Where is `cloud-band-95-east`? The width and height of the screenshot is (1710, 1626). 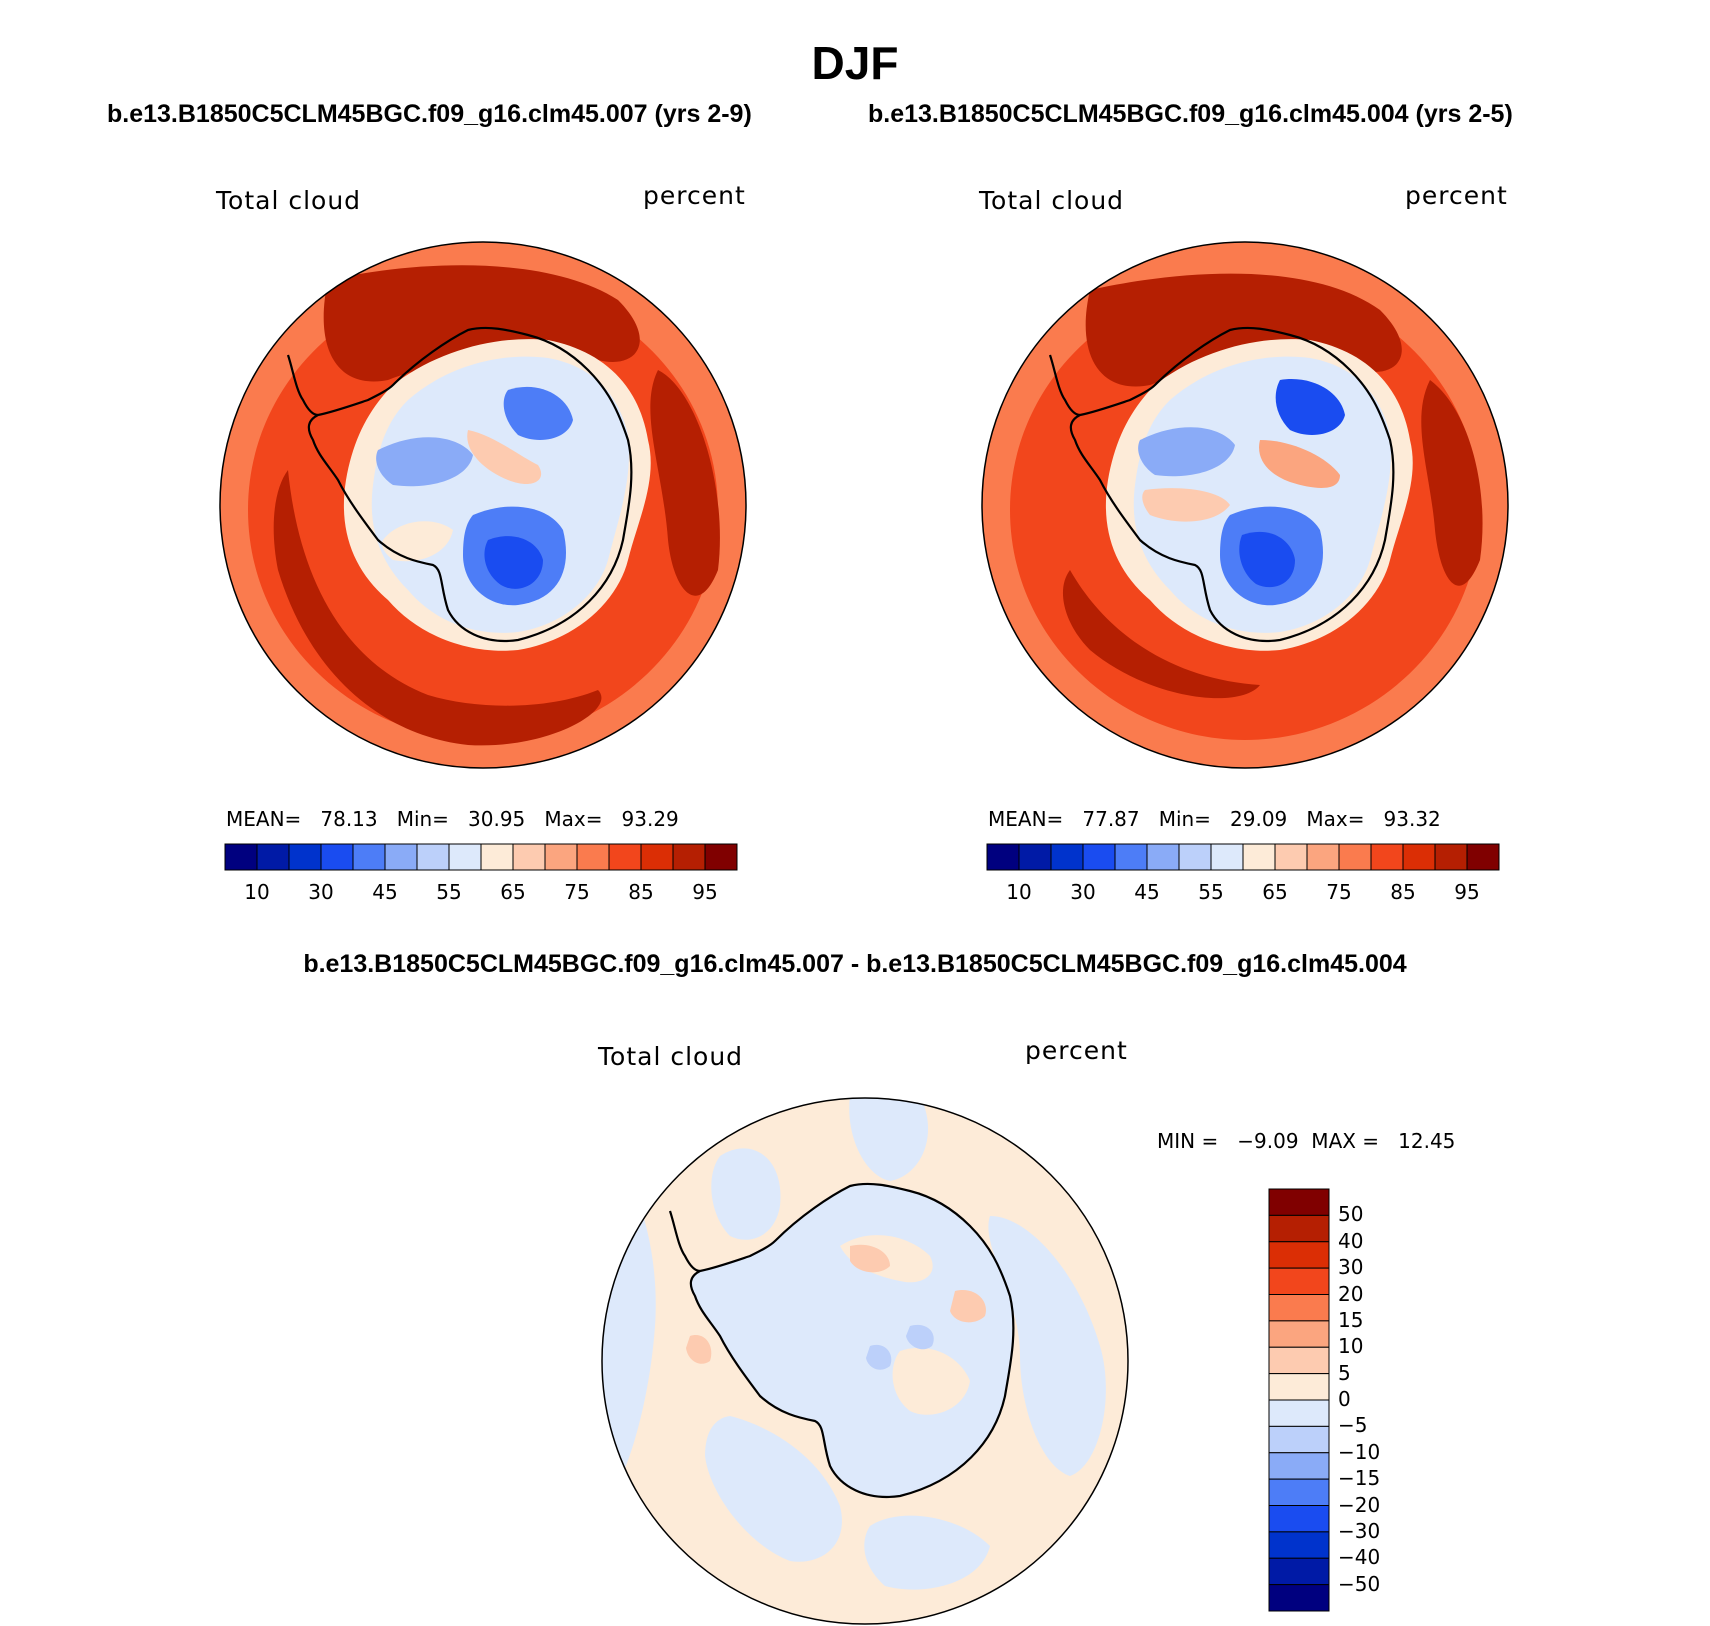 cloud-band-95-east is located at coordinates (685, 483).